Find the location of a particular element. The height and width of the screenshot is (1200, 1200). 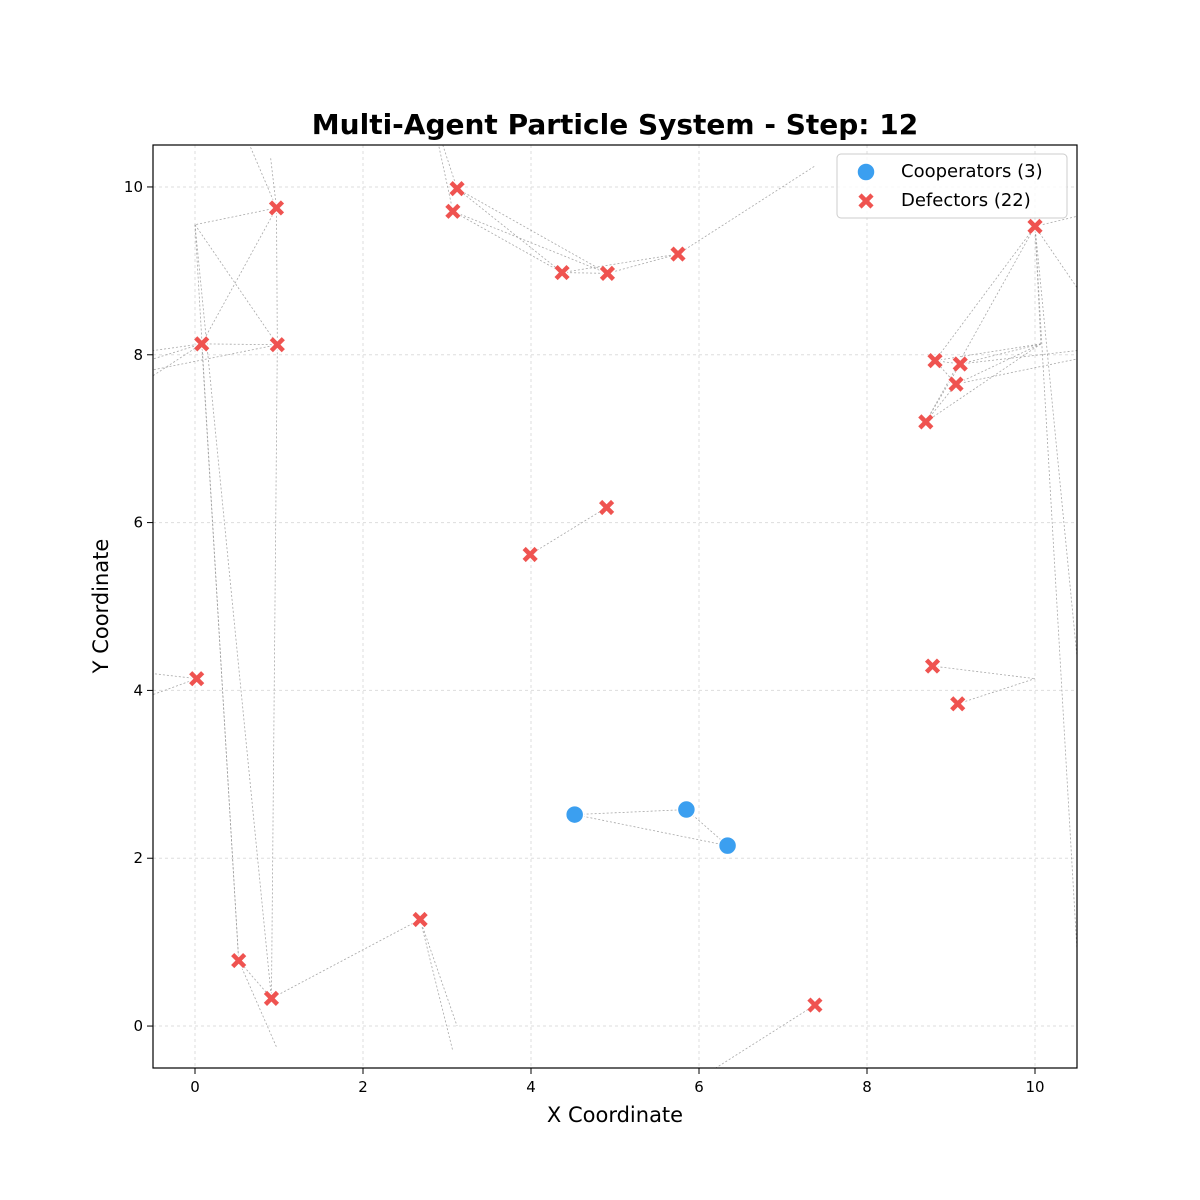

y-tick-label: 4 is located at coordinates (138, 690).